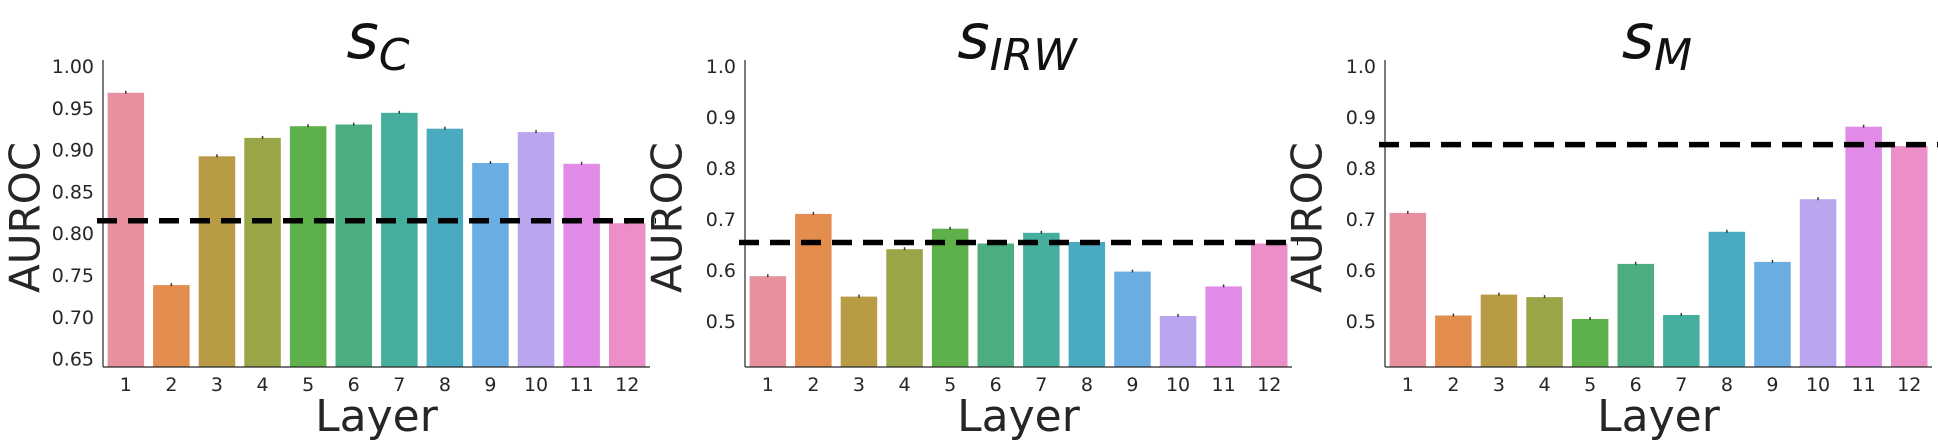  I want to click on y-tick-label: 0.85, so click(73, 192).